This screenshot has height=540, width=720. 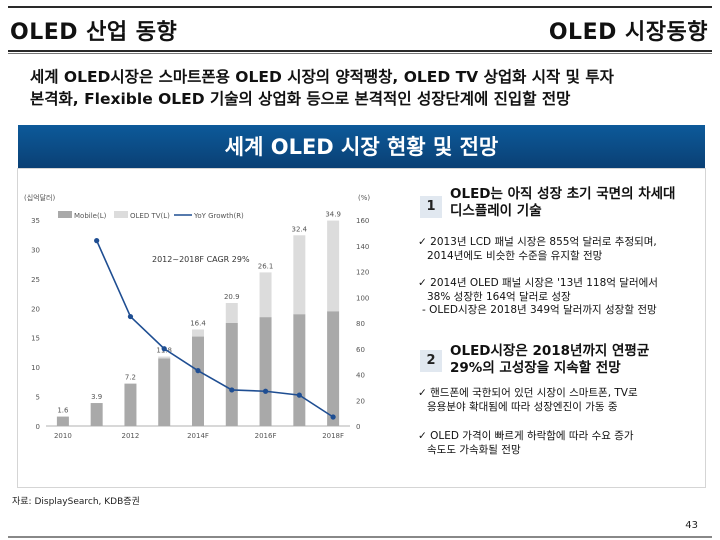 I want to click on bar-mobile-2017F, so click(x=299, y=370).